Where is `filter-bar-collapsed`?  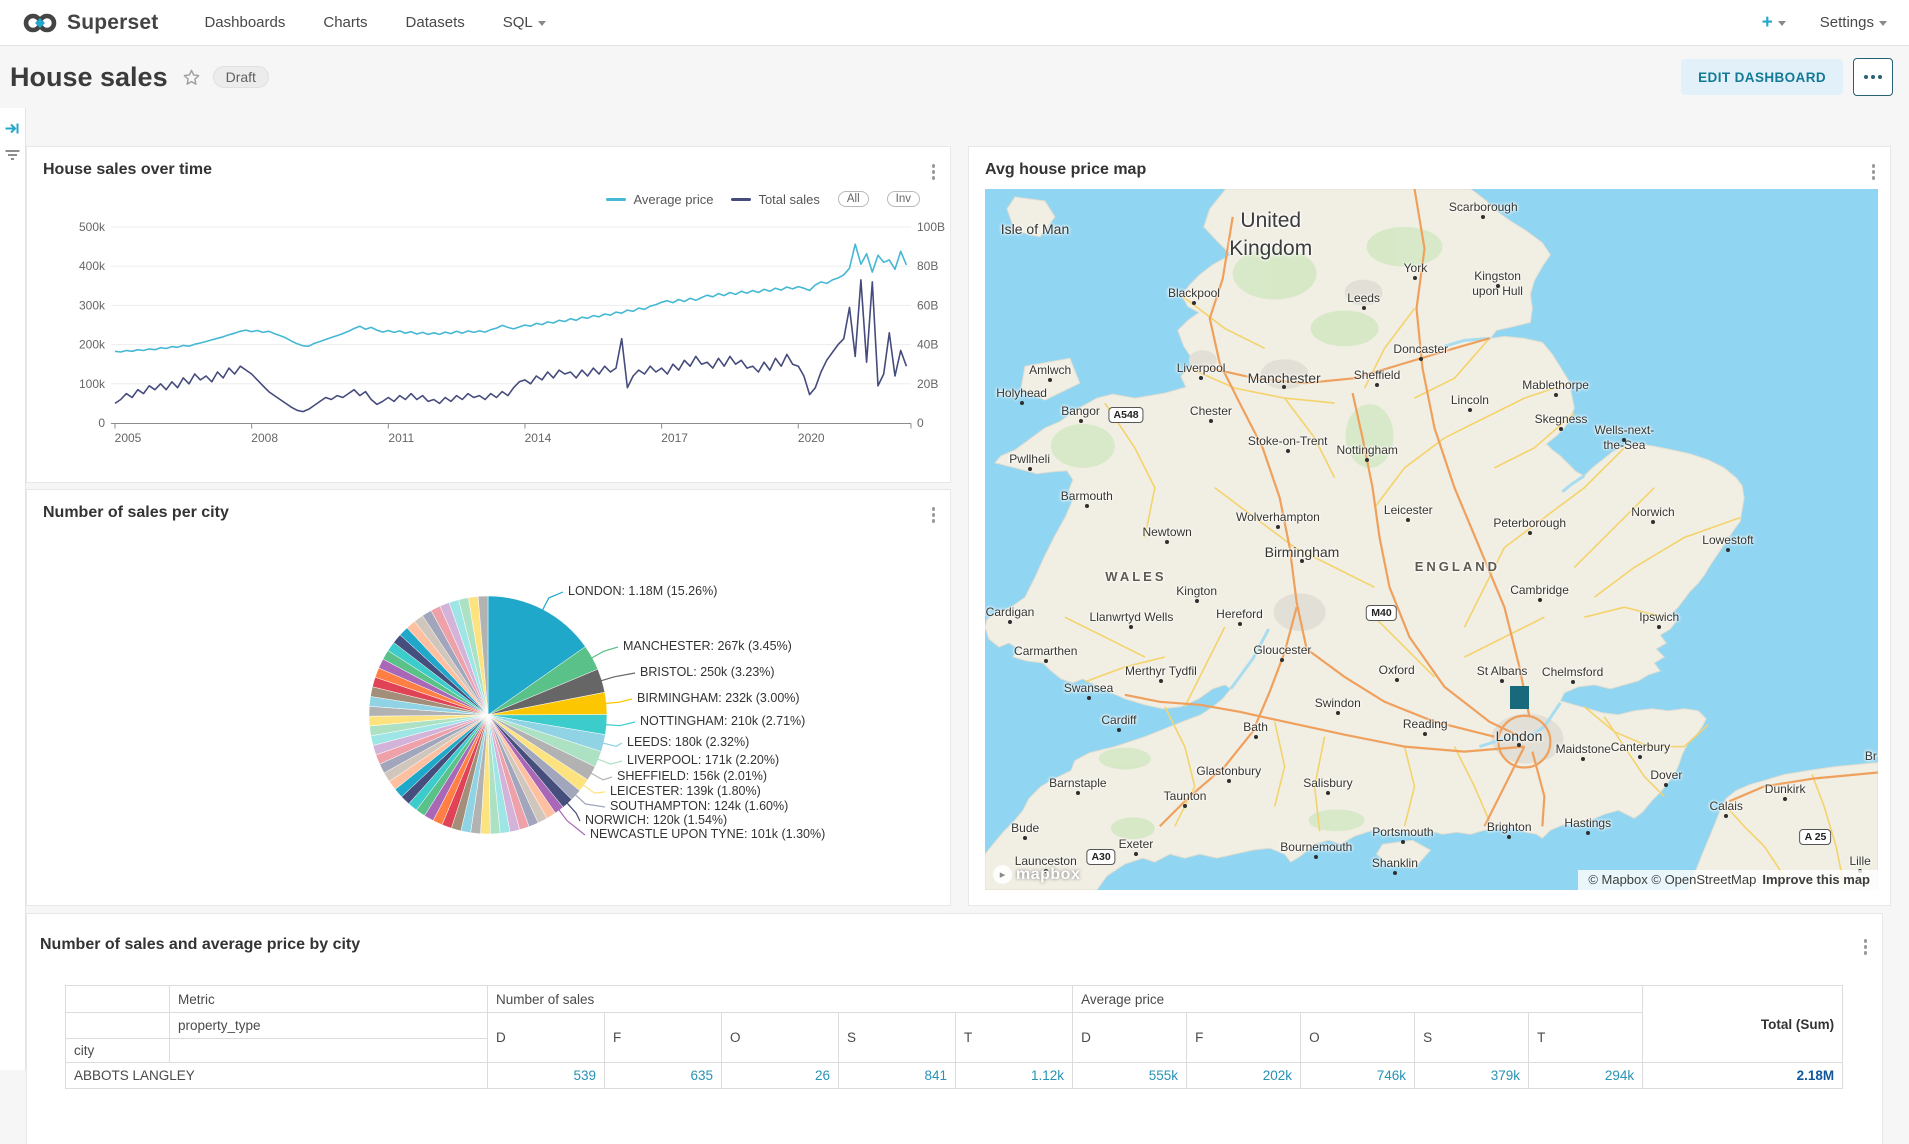
filter-bar-collapsed is located at coordinates (13, 589).